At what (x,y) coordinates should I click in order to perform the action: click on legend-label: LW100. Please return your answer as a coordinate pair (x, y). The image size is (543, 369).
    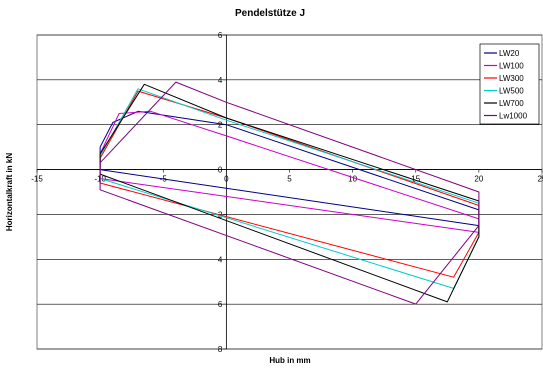
    Looking at the image, I should click on (511, 66).